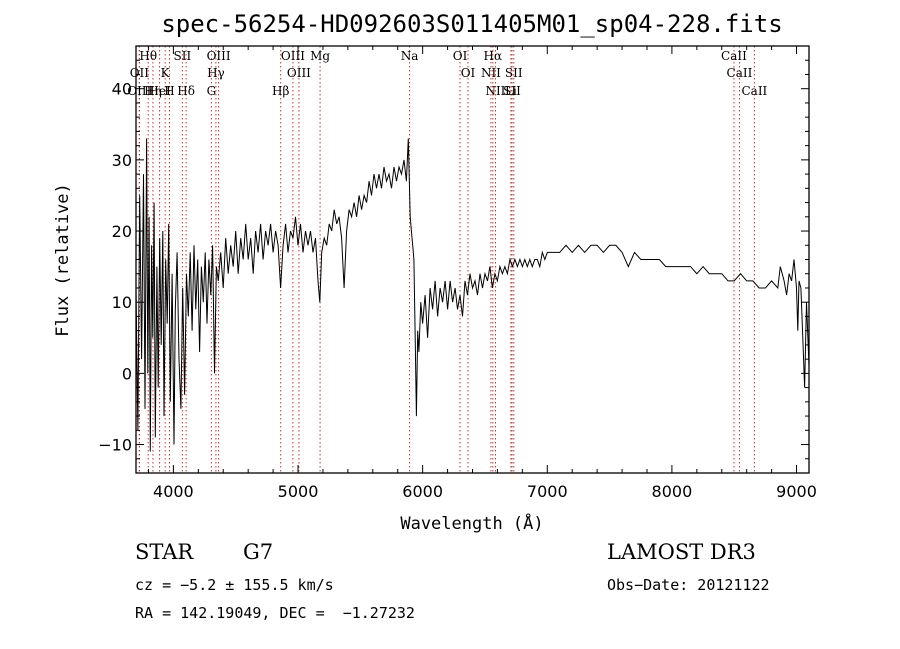 This screenshot has width=900, height=649. What do you see at coordinates (183, 56) in the screenshot?
I see `line-label-7: SII` at bounding box center [183, 56].